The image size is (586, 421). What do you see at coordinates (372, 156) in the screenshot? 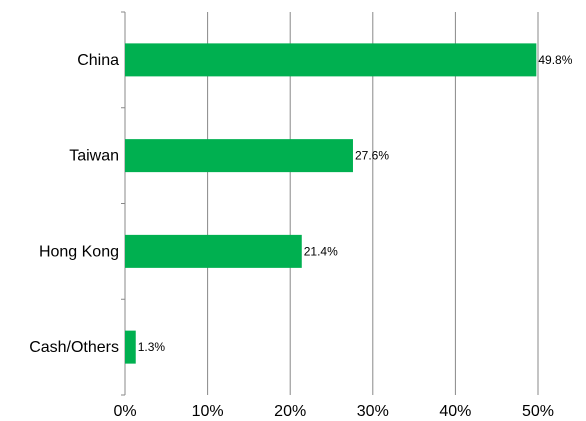
I see `data-label-1: 27.6%` at bounding box center [372, 156].